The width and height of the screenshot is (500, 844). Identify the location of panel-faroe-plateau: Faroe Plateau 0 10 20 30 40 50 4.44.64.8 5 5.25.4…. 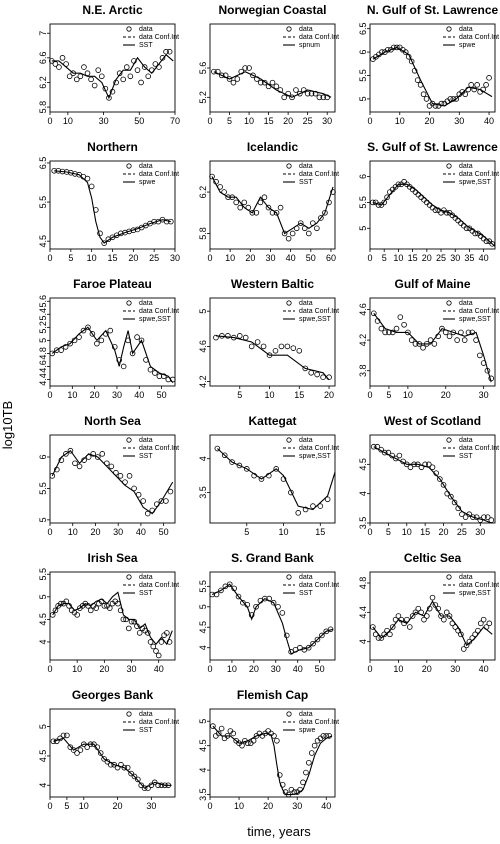
(108, 338).